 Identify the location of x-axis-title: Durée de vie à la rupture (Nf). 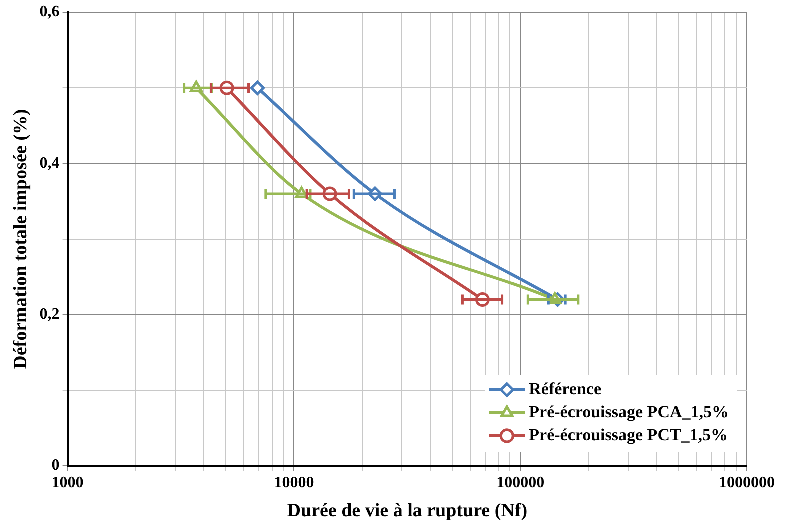
(407, 511).